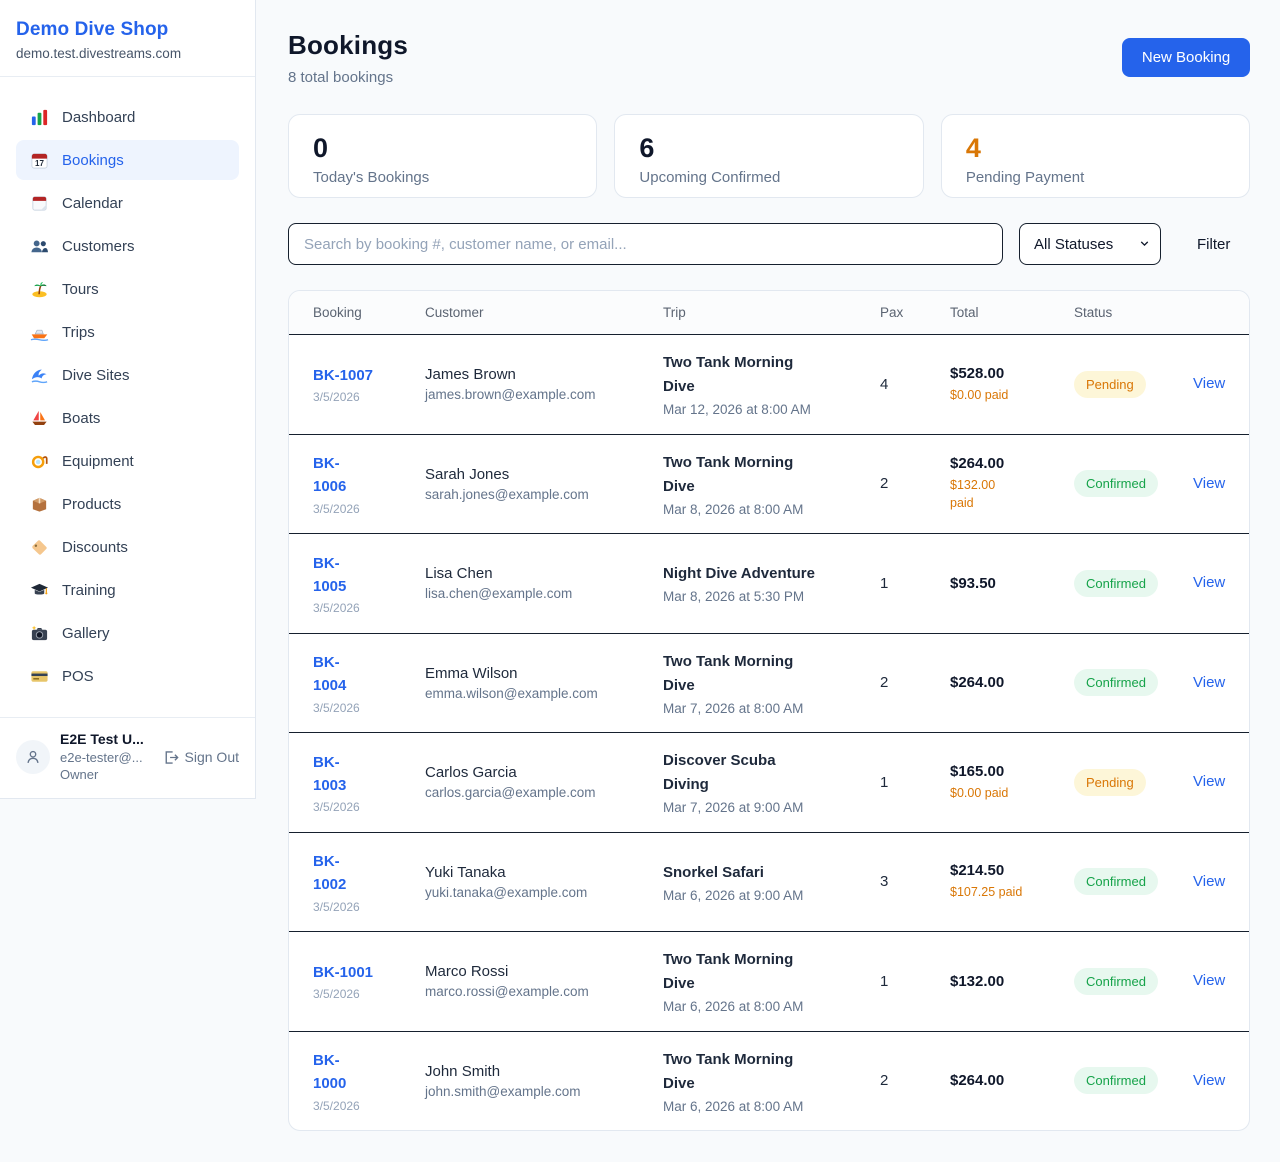  I want to click on page-title: Bookings, so click(348, 45).